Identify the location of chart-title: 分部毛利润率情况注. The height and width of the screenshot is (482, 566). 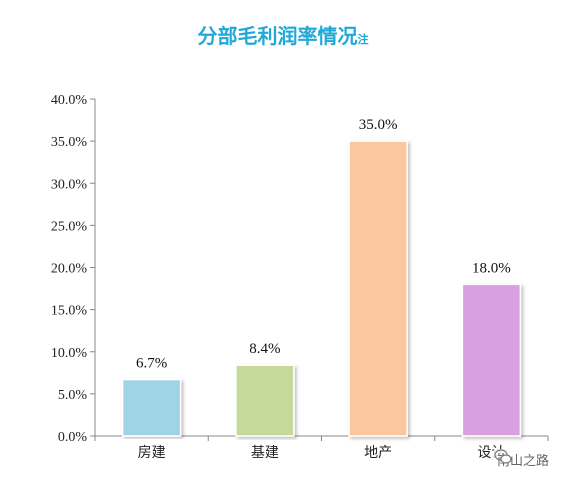
(283, 34).